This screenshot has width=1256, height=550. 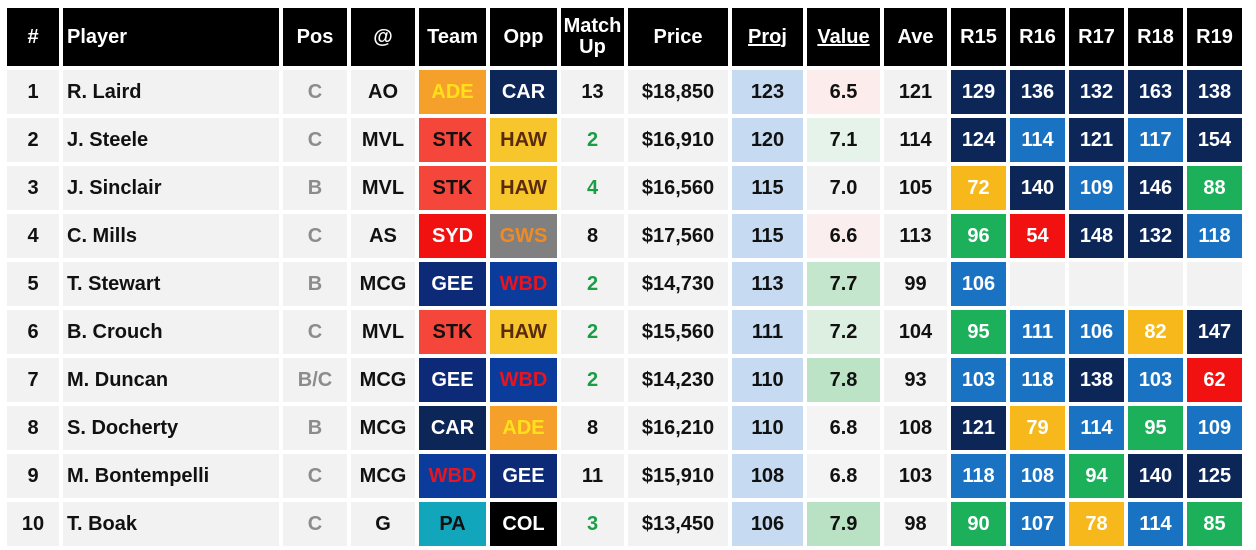 What do you see at coordinates (1096, 234) in the screenshot?
I see `round-score-17: 148` at bounding box center [1096, 234].